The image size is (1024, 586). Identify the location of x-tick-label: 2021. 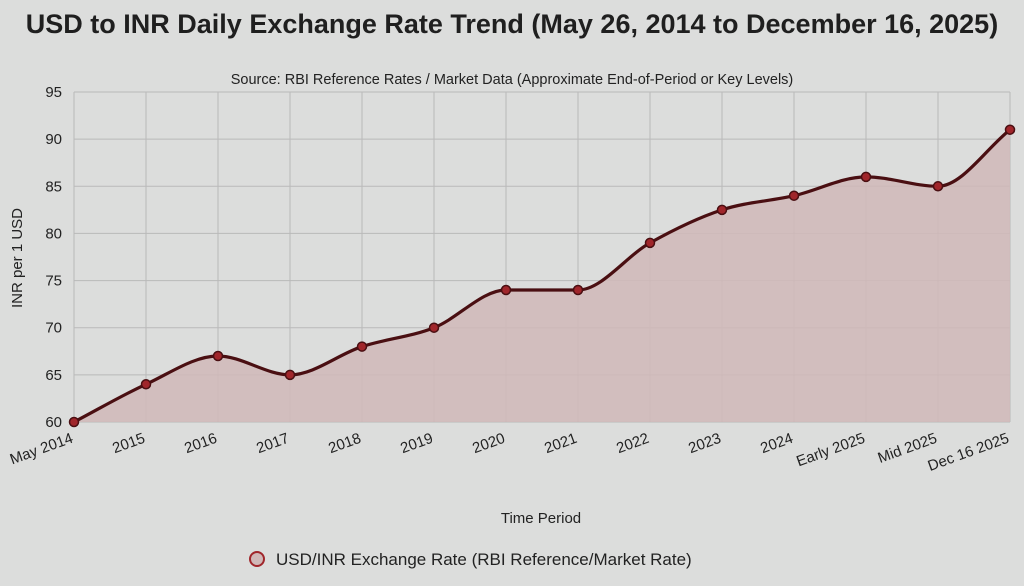
(560, 443).